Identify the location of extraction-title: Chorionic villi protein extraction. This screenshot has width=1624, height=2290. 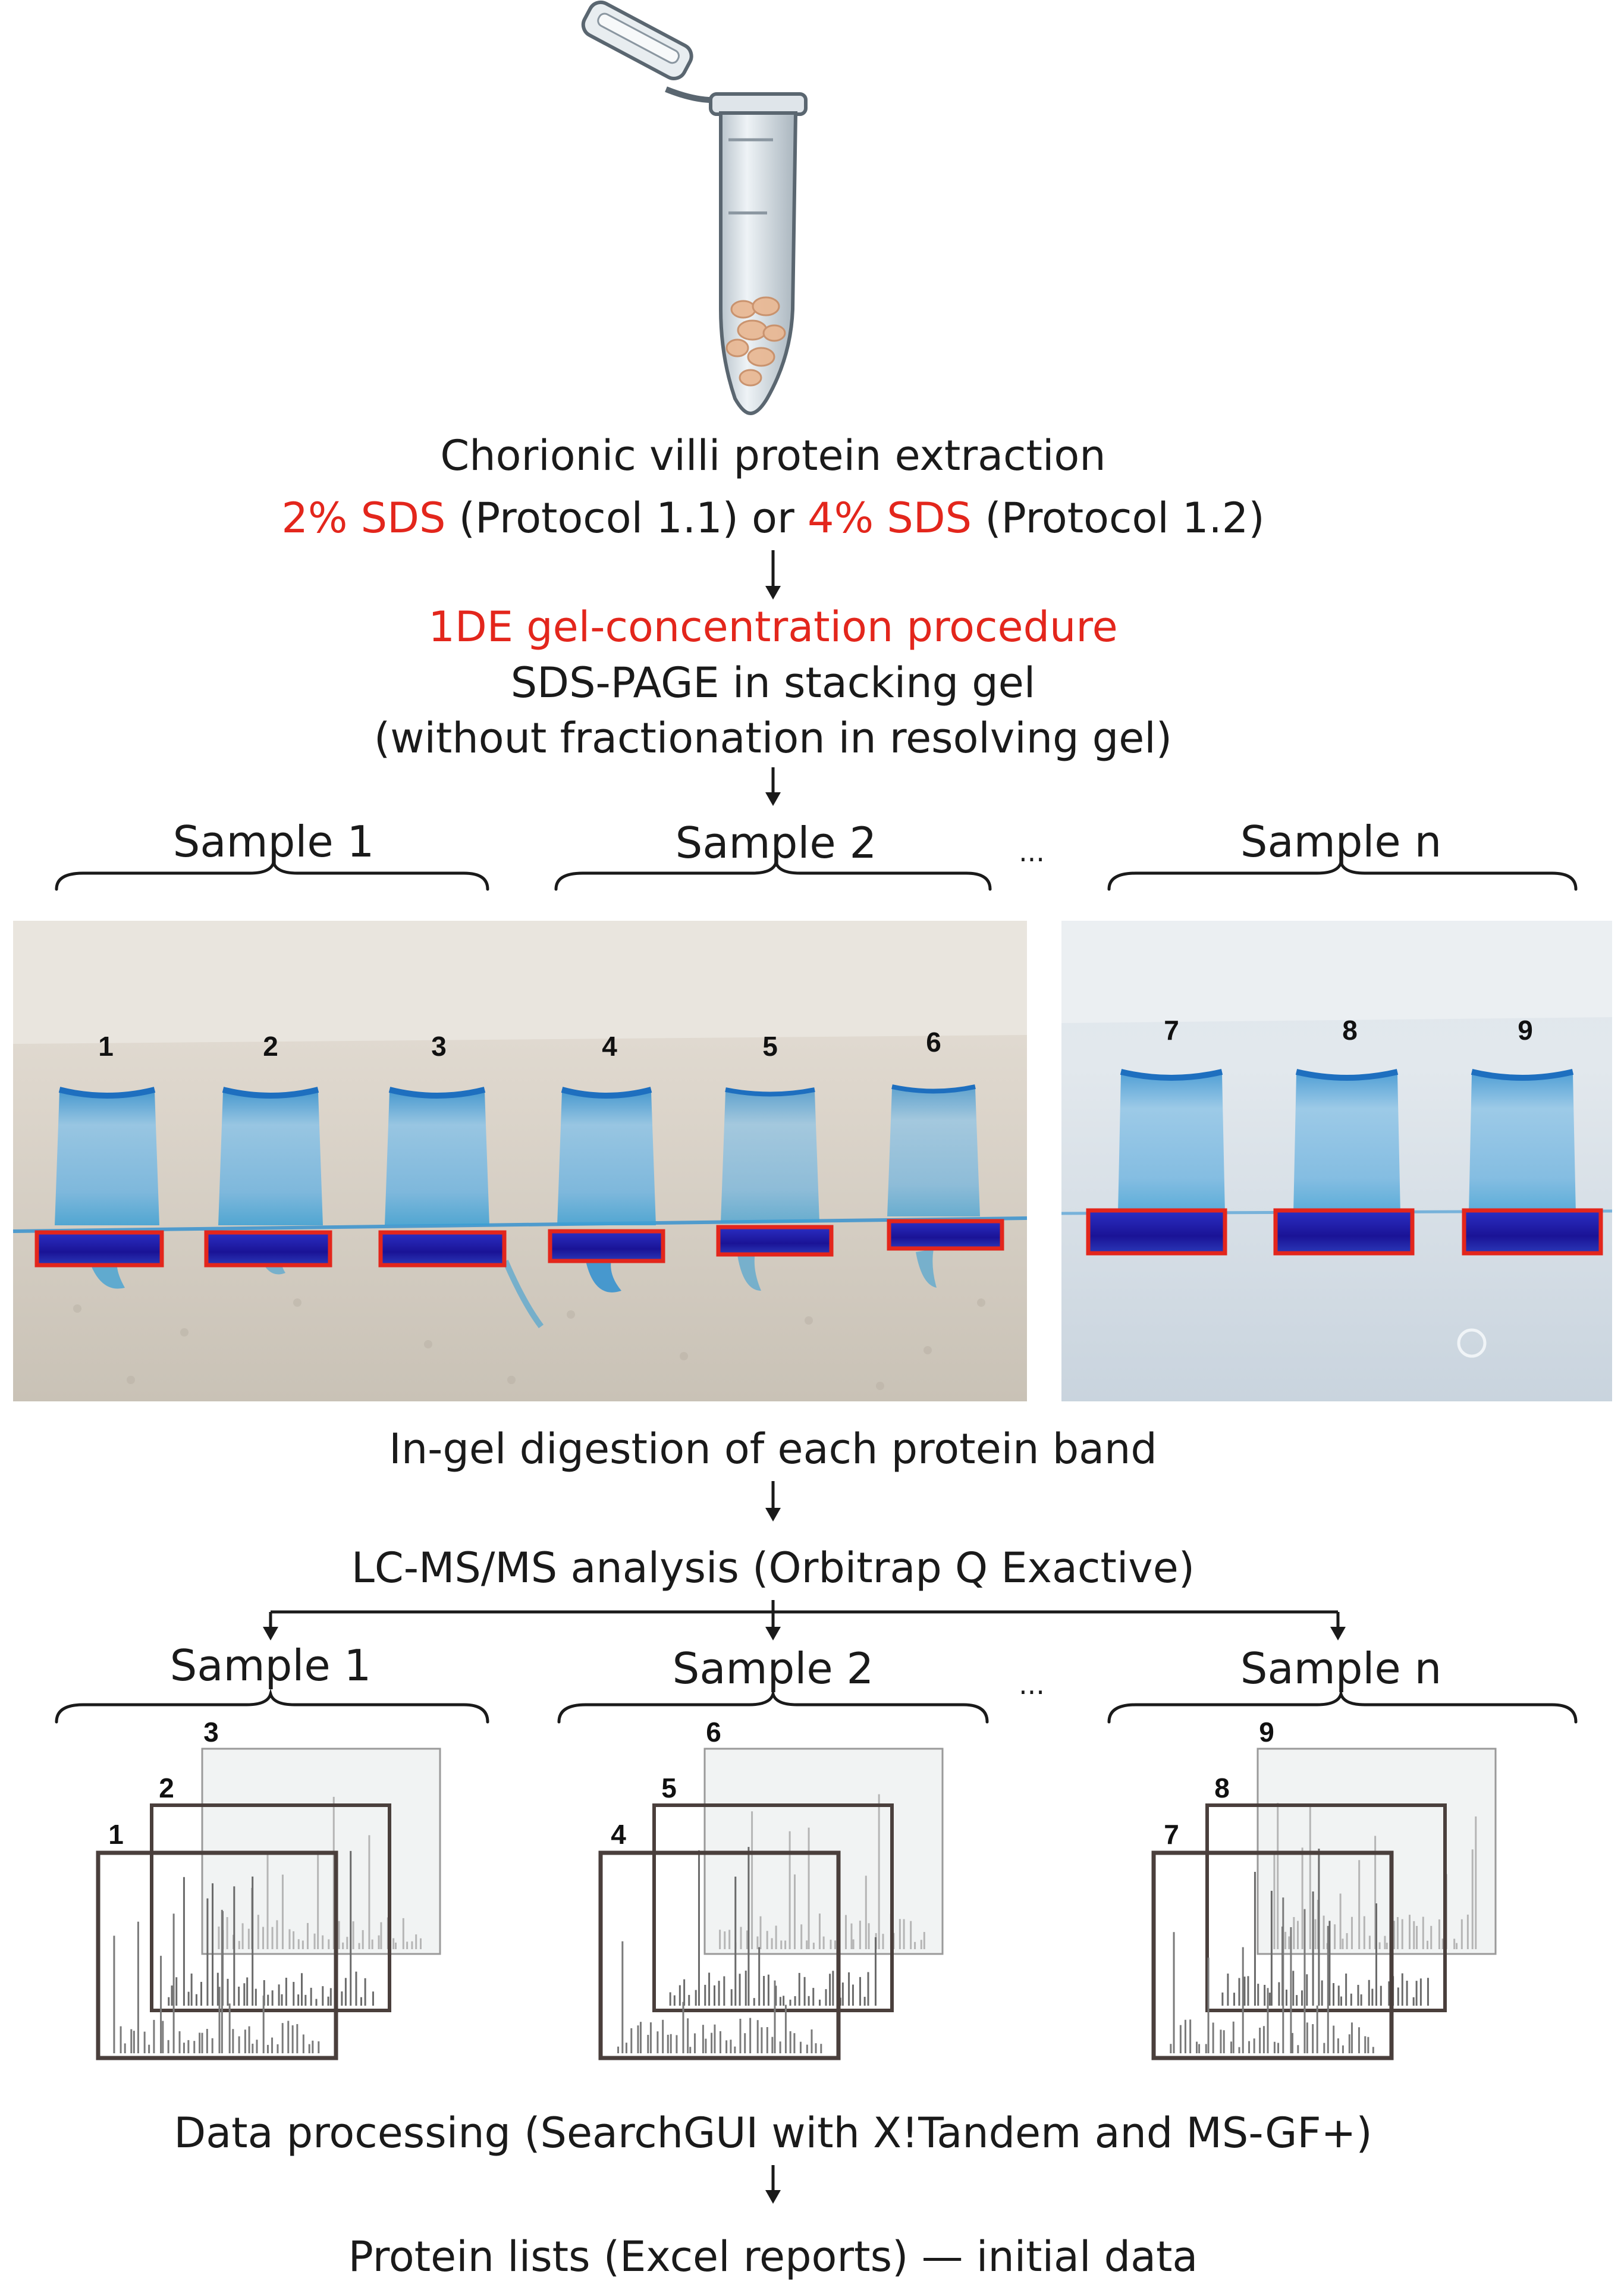
(773, 455).